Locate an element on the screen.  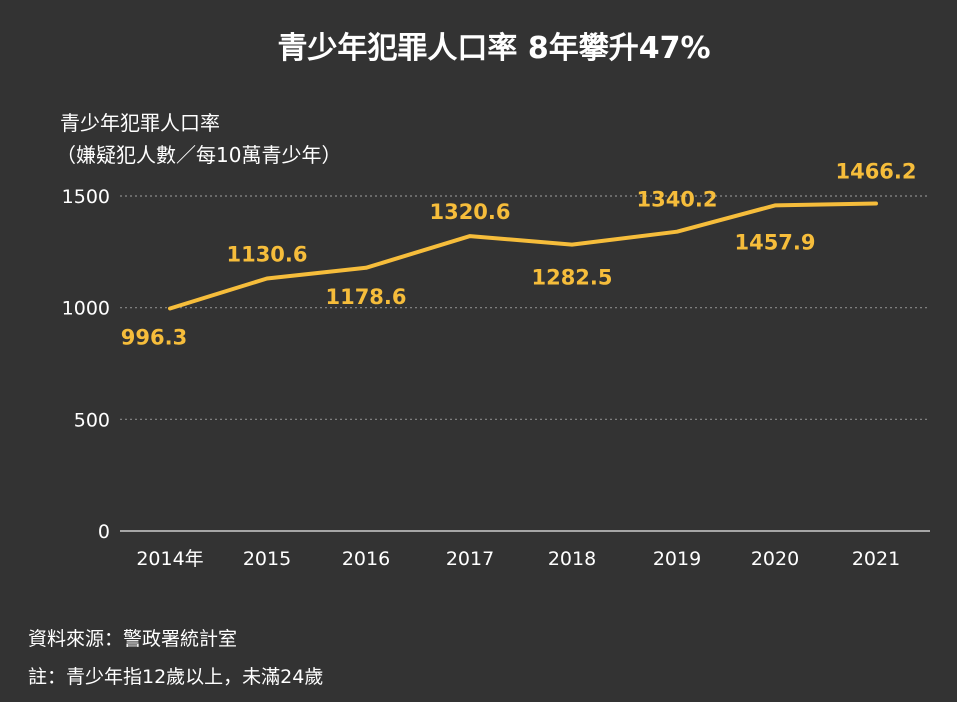
y-tick-label: 1500 is located at coordinates (86, 197).